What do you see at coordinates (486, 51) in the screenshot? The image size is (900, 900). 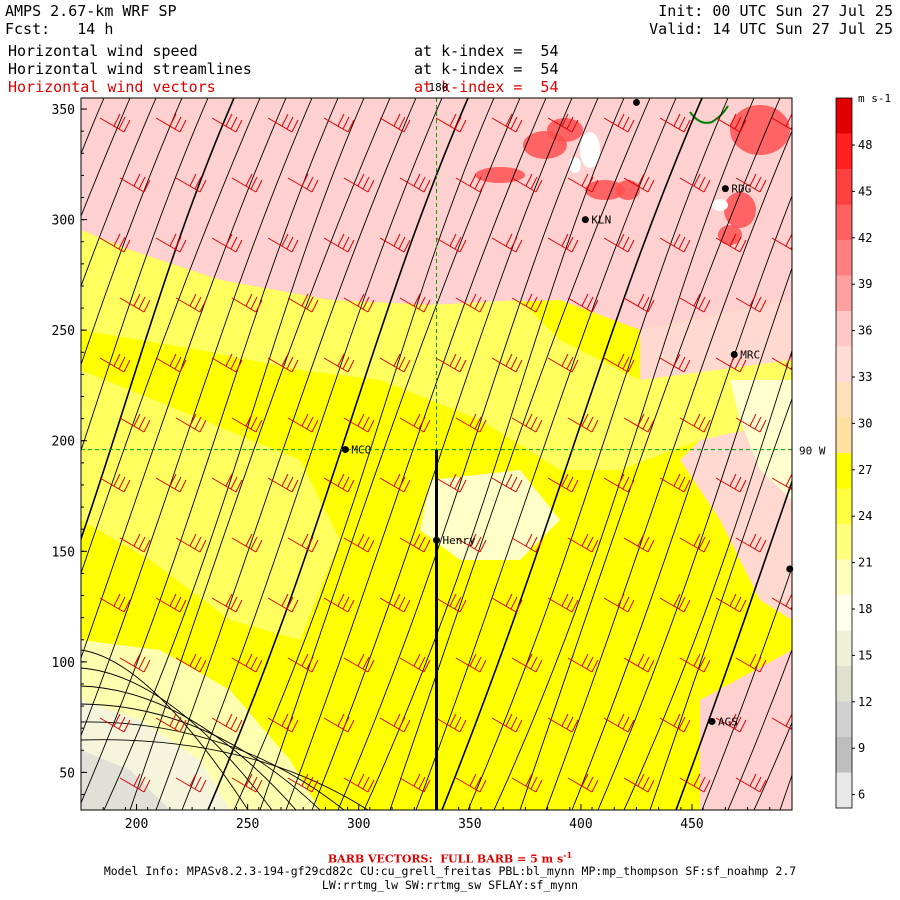 I see `level-wind-speed: at k-index = 54` at bounding box center [486, 51].